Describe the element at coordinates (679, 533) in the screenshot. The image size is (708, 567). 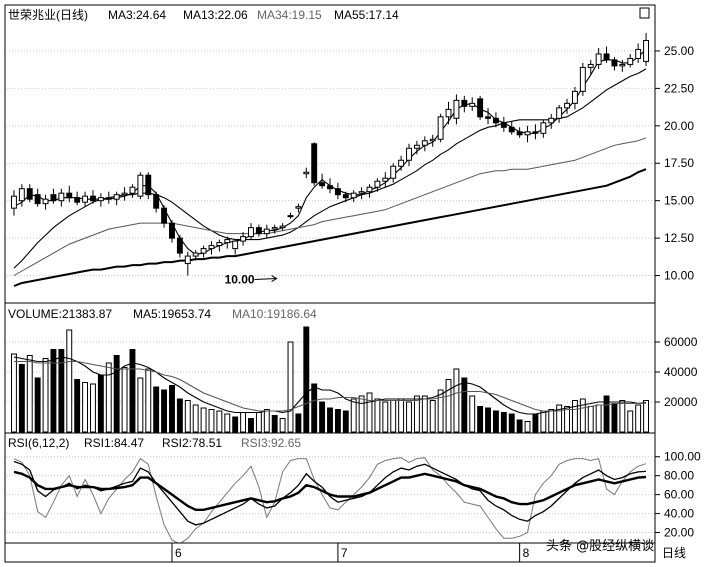
I see `rsi-tick-label: 20.00` at that location.